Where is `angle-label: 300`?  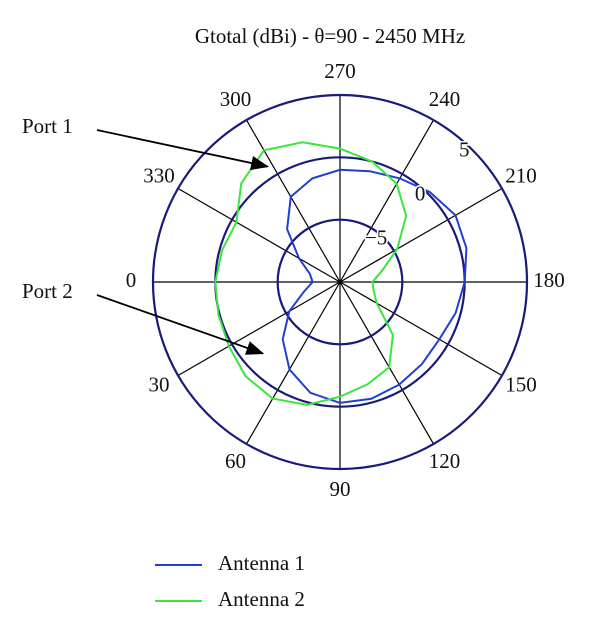
angle-label: 300 is located at coordinates (236, 99).